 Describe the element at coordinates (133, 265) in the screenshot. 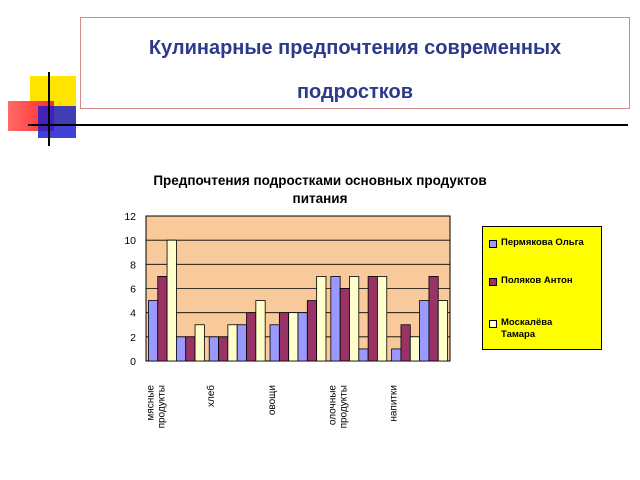

I see `y-tick-label: 8` at that location.